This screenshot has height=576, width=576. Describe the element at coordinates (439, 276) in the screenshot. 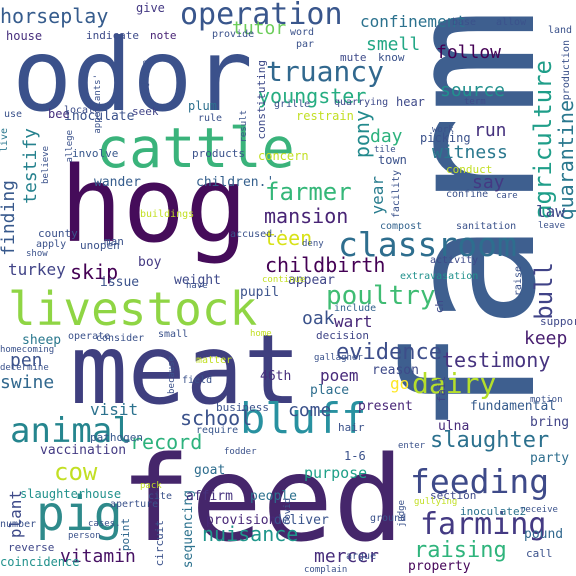

I see `word-compost: extravasation` at that location.